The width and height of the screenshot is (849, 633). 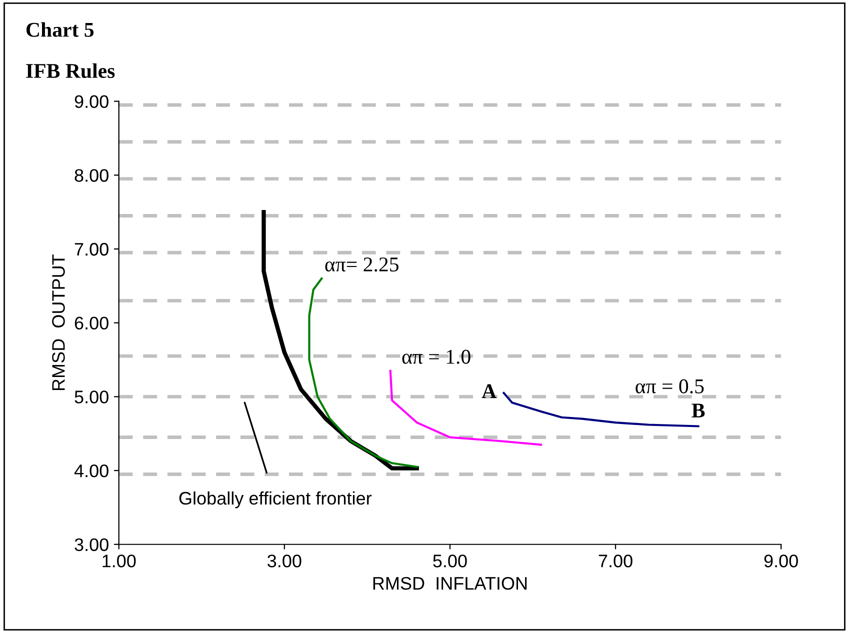 What do you see at coordinates (91, 471) in the screenshot?
I see `y-tick-label: 4.00` at bounding box center [91, 471].